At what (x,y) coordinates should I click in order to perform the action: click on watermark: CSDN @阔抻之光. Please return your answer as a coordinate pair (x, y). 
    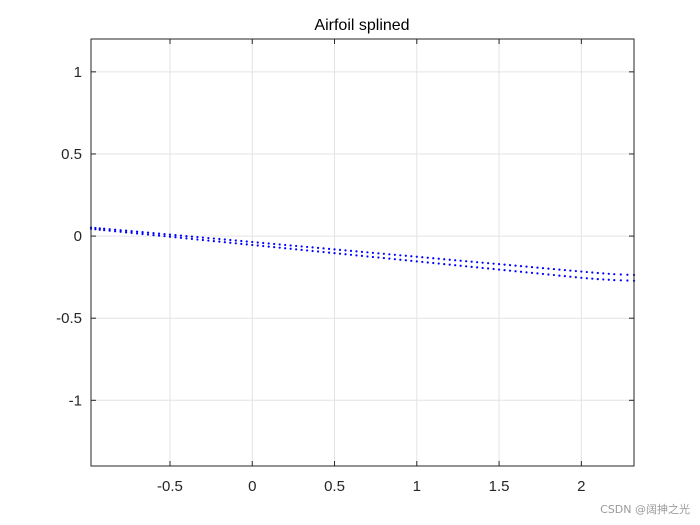
    Looking at the image, I should click on (645, 509).